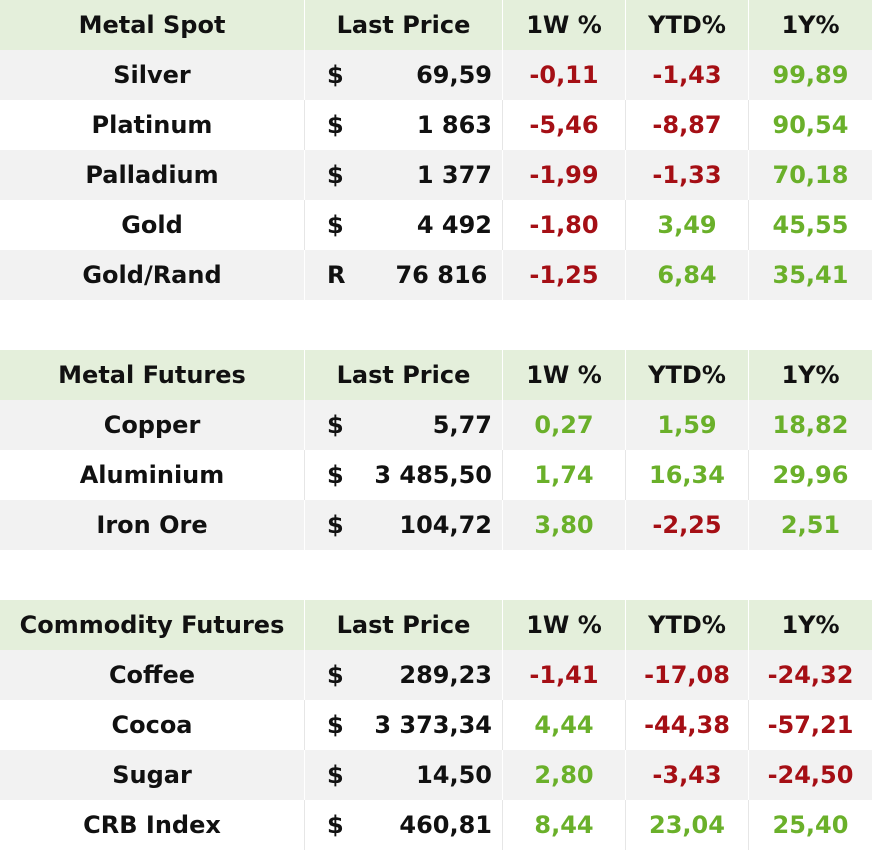 The image size is (874, 853). I want to click on row-1y: 2,51, so click(810, 525).